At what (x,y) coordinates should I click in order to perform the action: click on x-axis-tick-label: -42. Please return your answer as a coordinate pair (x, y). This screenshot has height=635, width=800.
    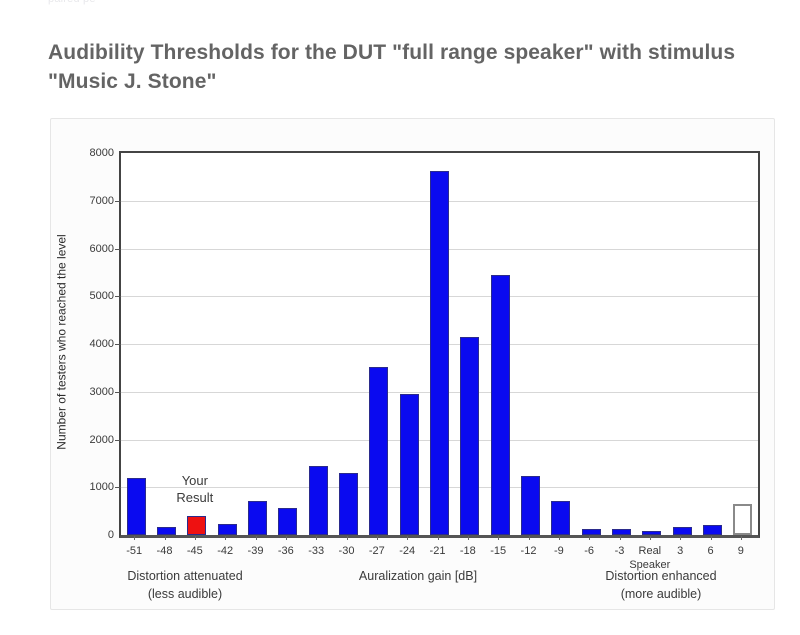
    Looking at the image, I should click on (225, 551).